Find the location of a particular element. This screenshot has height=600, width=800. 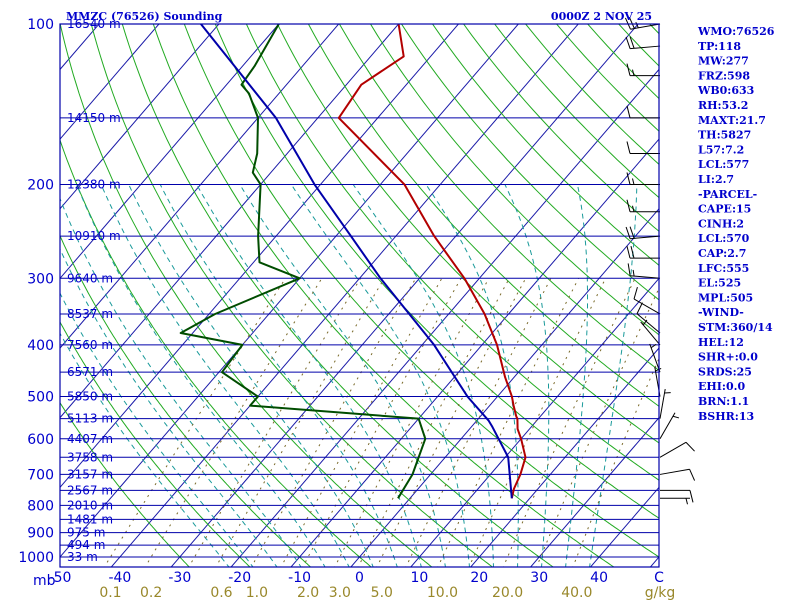

height-label: 4407 m is located at coordinates (90, 439).